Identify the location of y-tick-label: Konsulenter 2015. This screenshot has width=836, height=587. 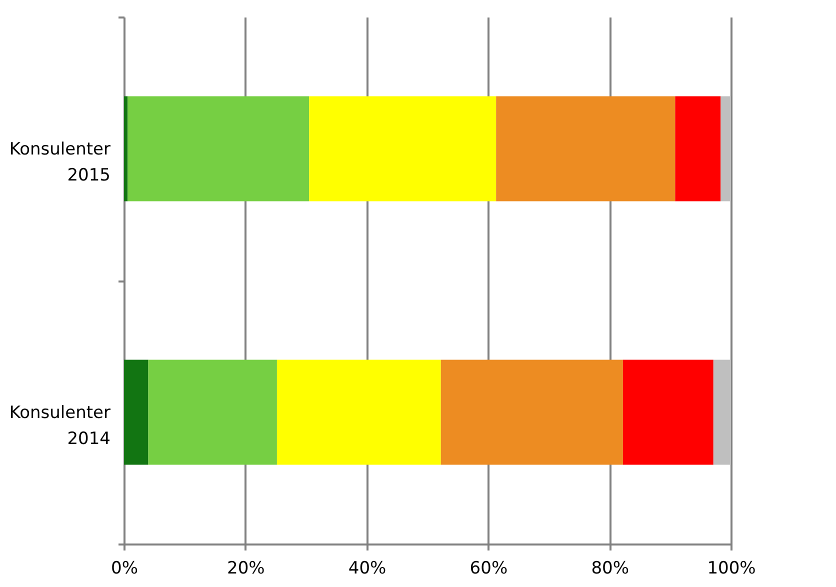
(59, 162).